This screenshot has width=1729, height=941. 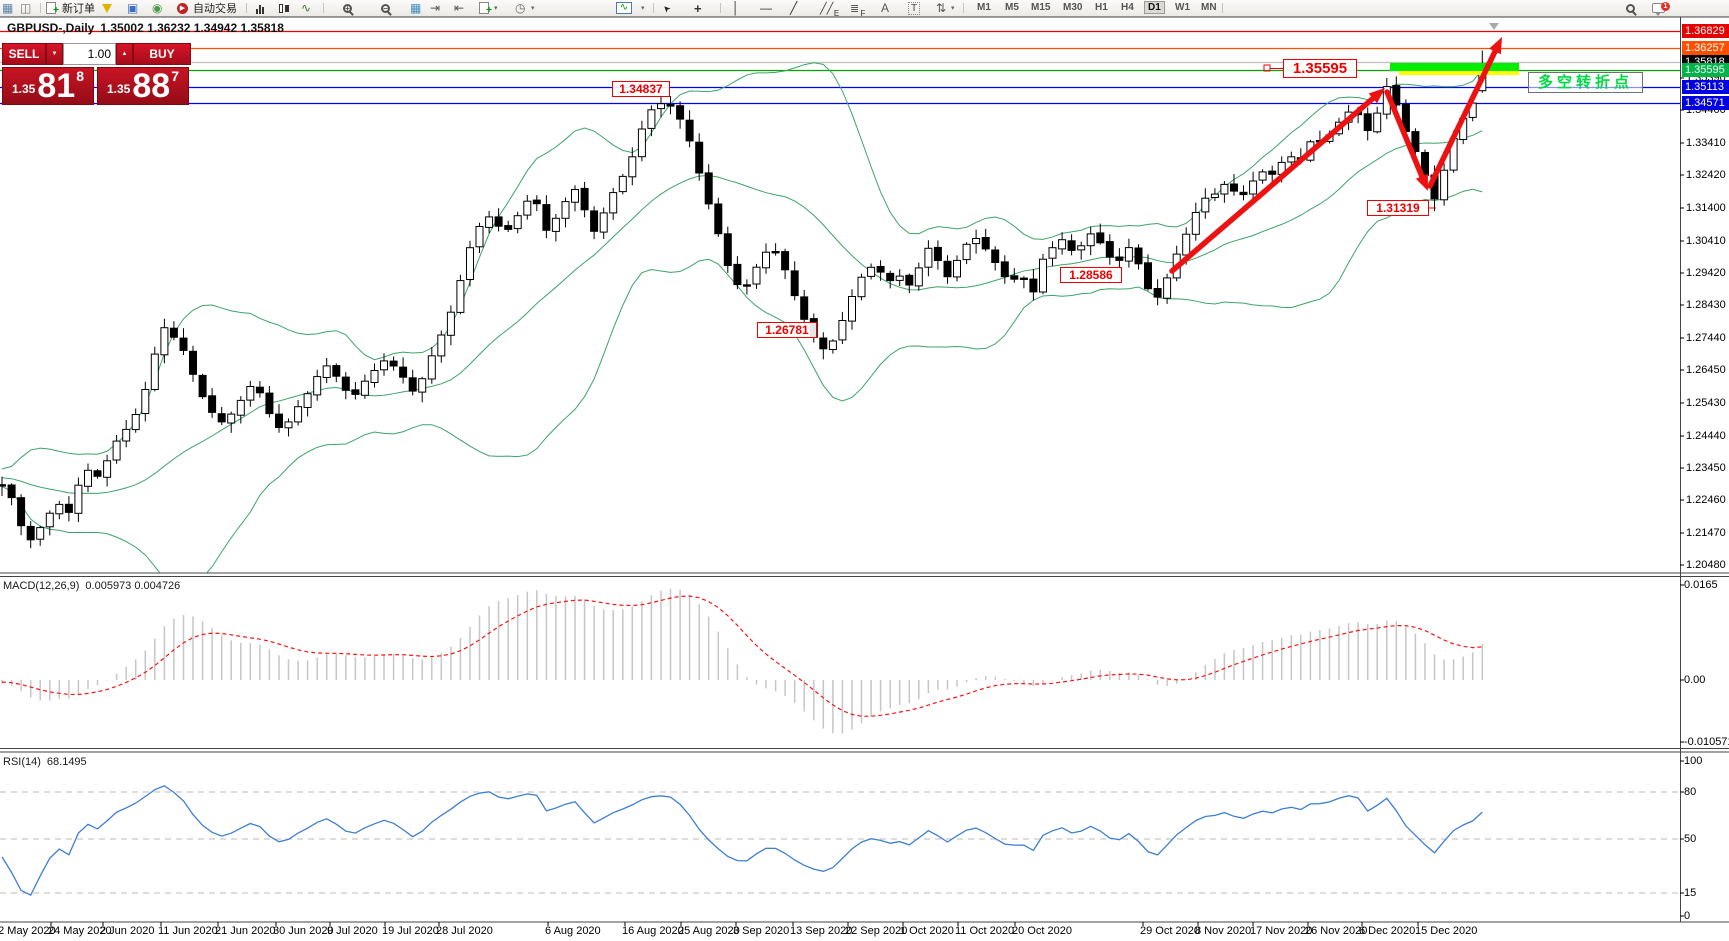 What do you see at coordinates (698, 8) in the screenshot?
I see `crosshair-tool: +` at bounding box center [698, 8].